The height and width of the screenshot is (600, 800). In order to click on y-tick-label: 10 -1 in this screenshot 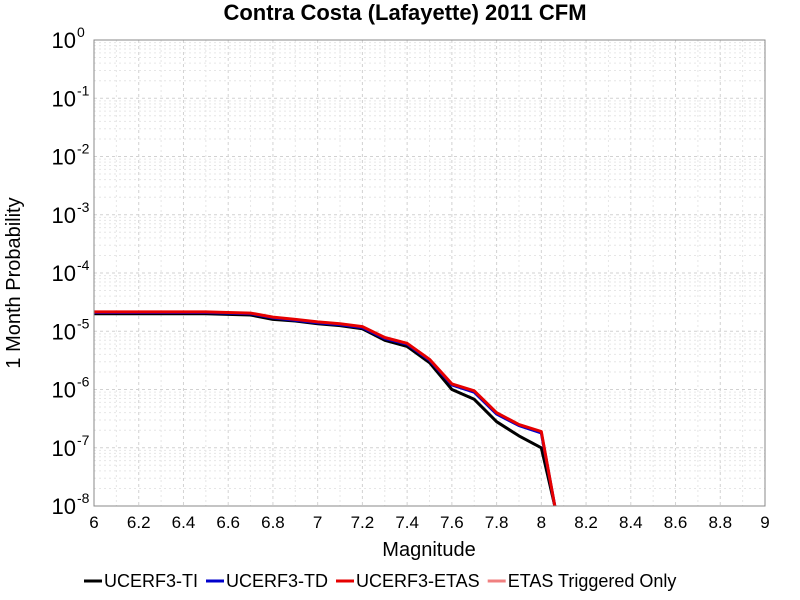, I will do `click(71, 96)`.